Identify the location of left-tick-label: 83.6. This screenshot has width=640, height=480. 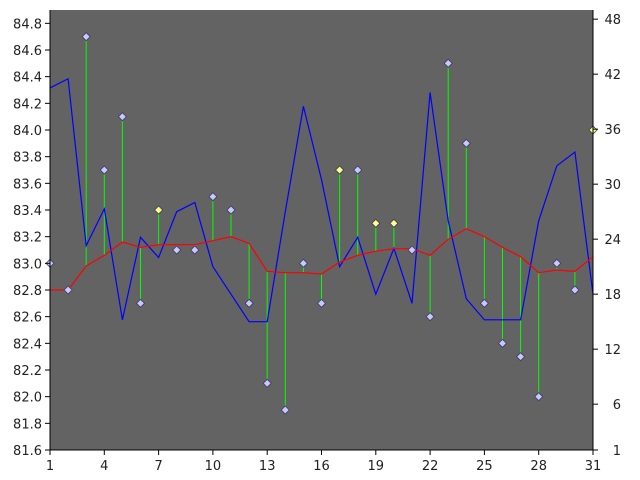
(27, 184).